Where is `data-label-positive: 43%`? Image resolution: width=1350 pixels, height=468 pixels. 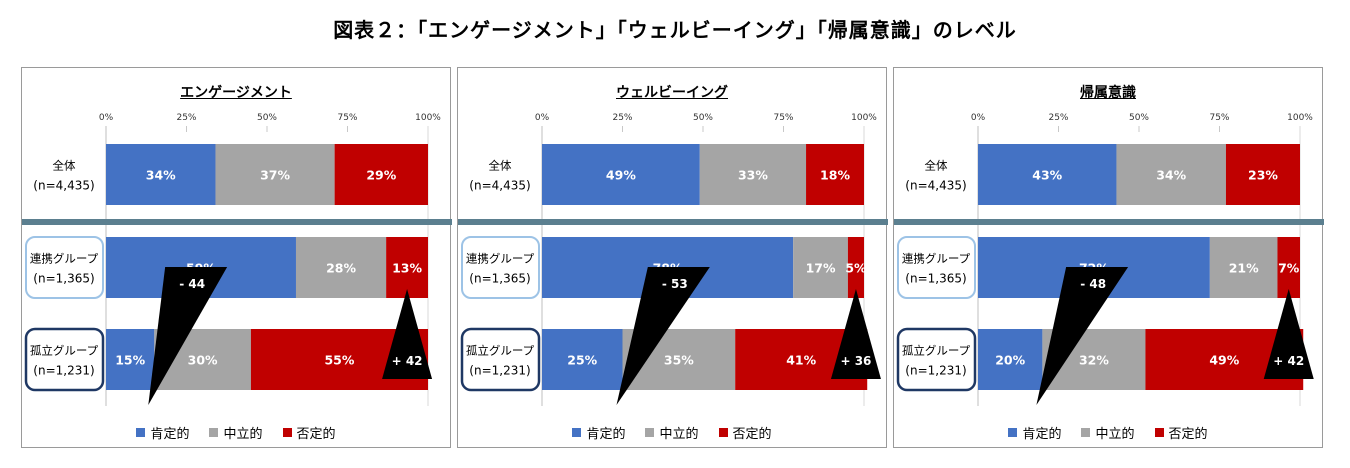
data-label-positive: 43% is located at coordinates (1047, 175).